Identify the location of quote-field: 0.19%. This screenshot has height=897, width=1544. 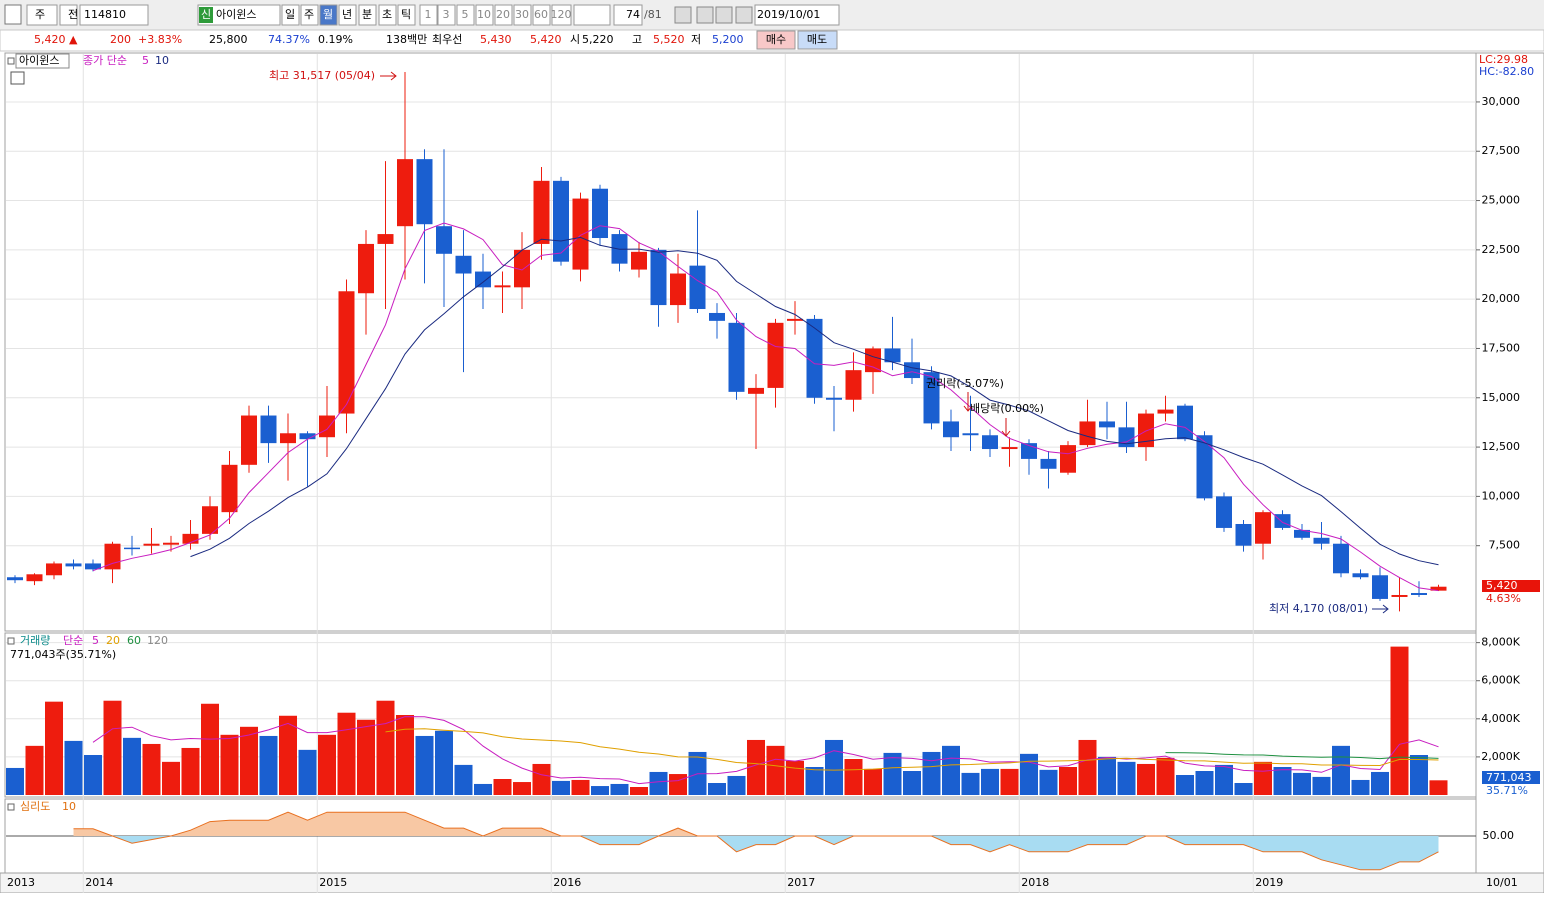
(335, 39).